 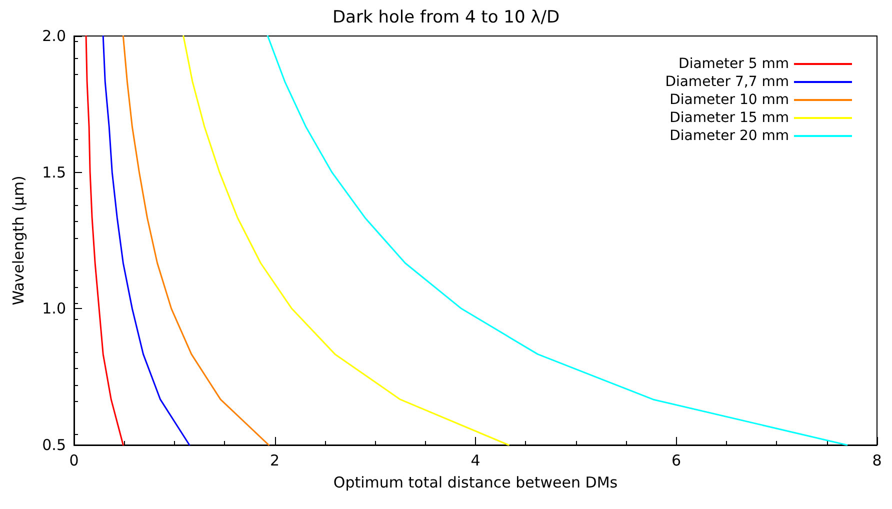 I want to click on legend-label: Diameter 7,7 mm, so click(x=727, y=82).